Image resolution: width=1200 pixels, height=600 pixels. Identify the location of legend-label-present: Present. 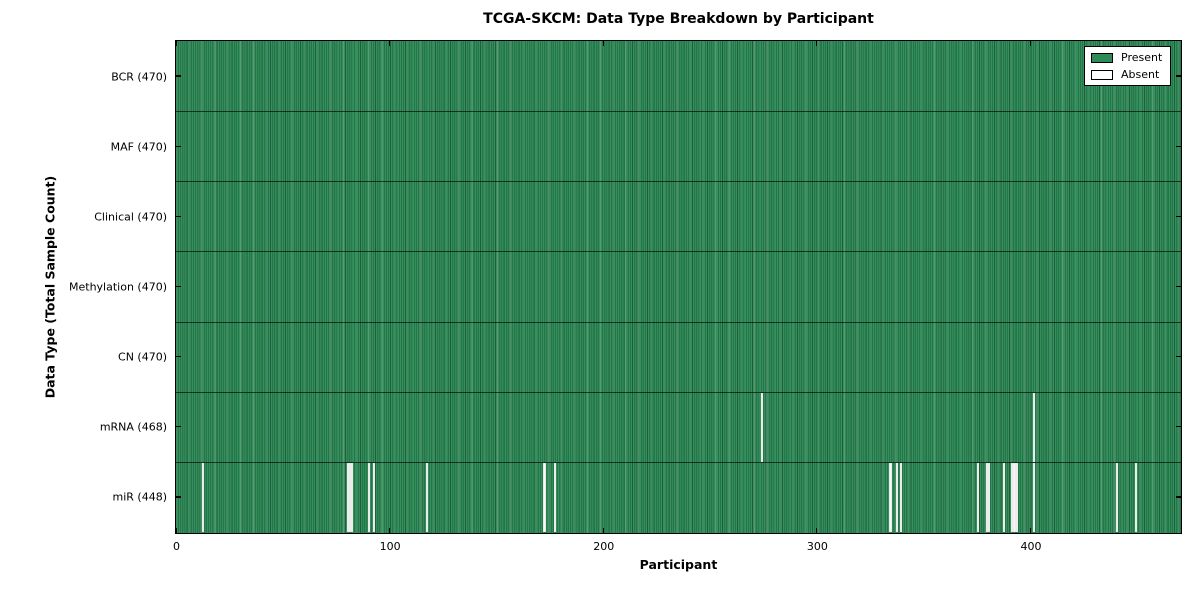
(1142, 57).